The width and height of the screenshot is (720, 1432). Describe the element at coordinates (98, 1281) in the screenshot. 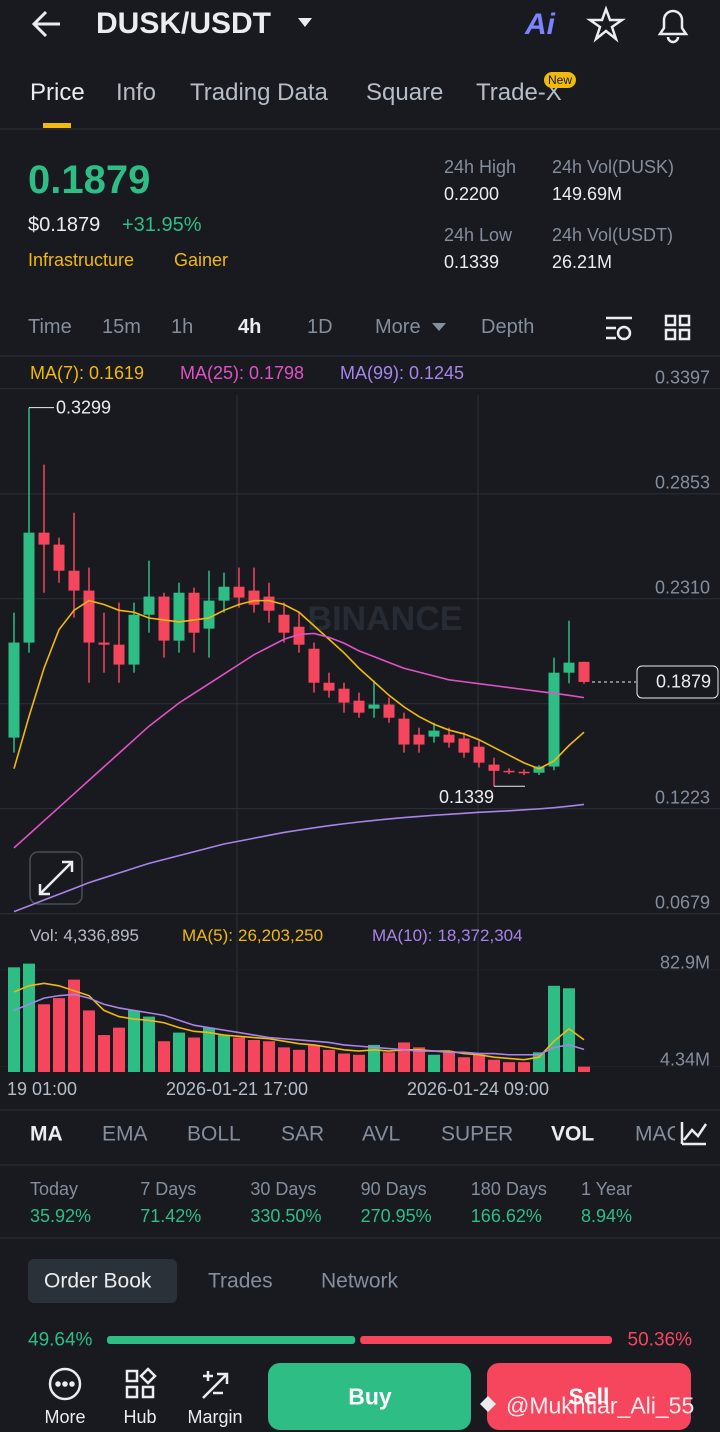

I see `book-tab: Order Book` at that location.